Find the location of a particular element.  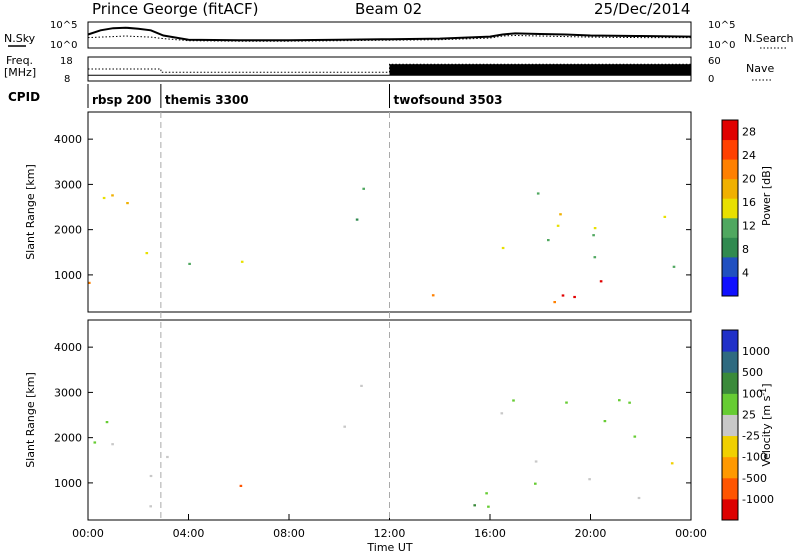

n-sky-tick-top: 10^5 is located at coordinates (63, 25).